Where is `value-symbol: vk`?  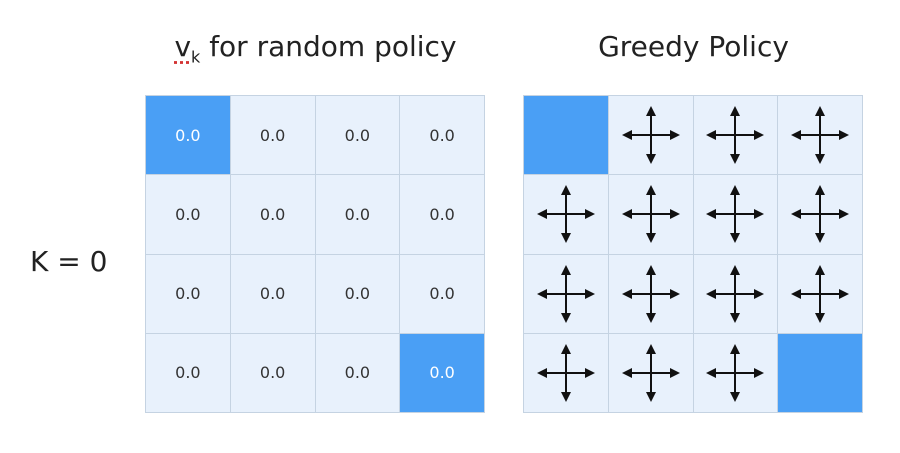 value-symbol: vk is located at coordinates (187, 48).